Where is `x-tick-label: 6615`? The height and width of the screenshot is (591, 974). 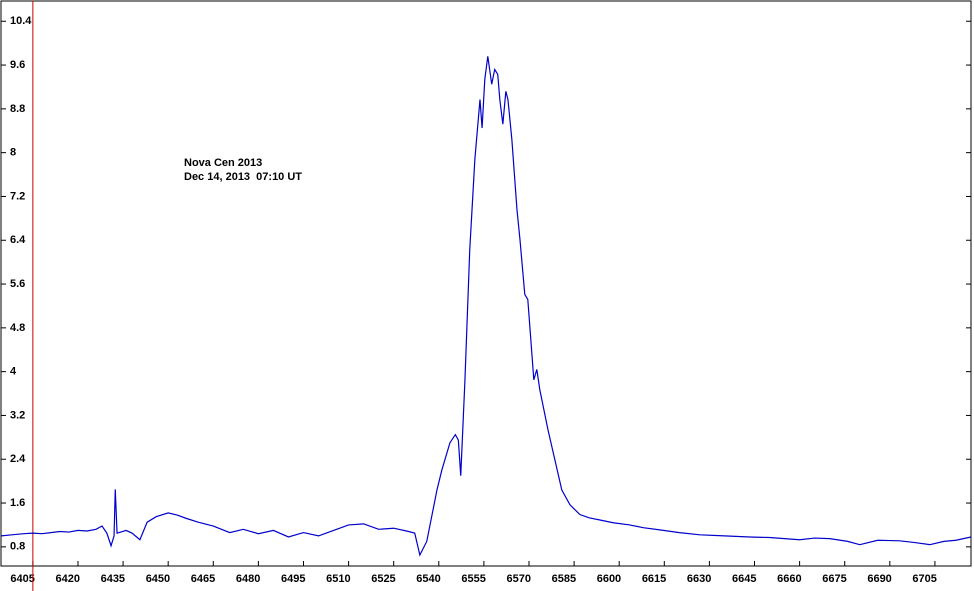
x-tick-label: 6615 is located at coordinates (654, 579).